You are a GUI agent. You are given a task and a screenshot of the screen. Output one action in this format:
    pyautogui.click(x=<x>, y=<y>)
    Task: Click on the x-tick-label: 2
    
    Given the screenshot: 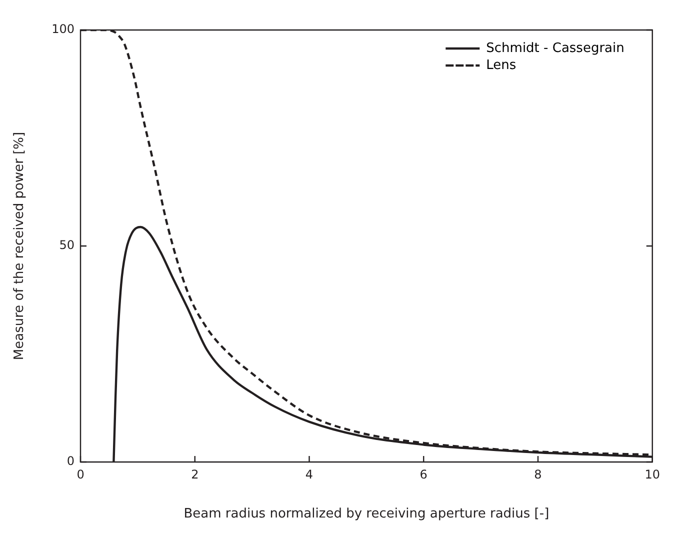 What is the action you would take?
    pyautogui.click(x=195, y=474)
    